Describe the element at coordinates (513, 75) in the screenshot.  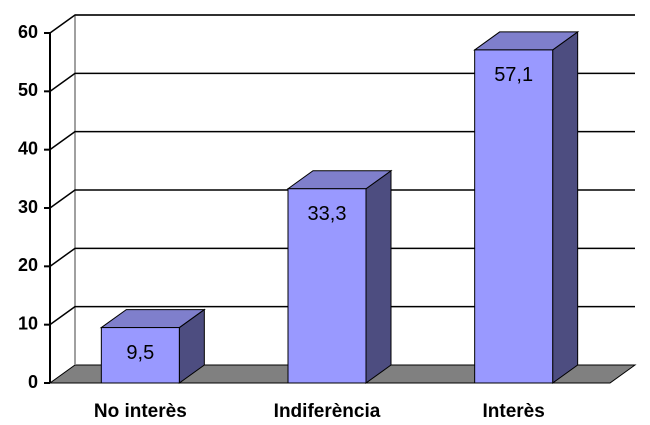
I see `value-label: 57,1` at that location.